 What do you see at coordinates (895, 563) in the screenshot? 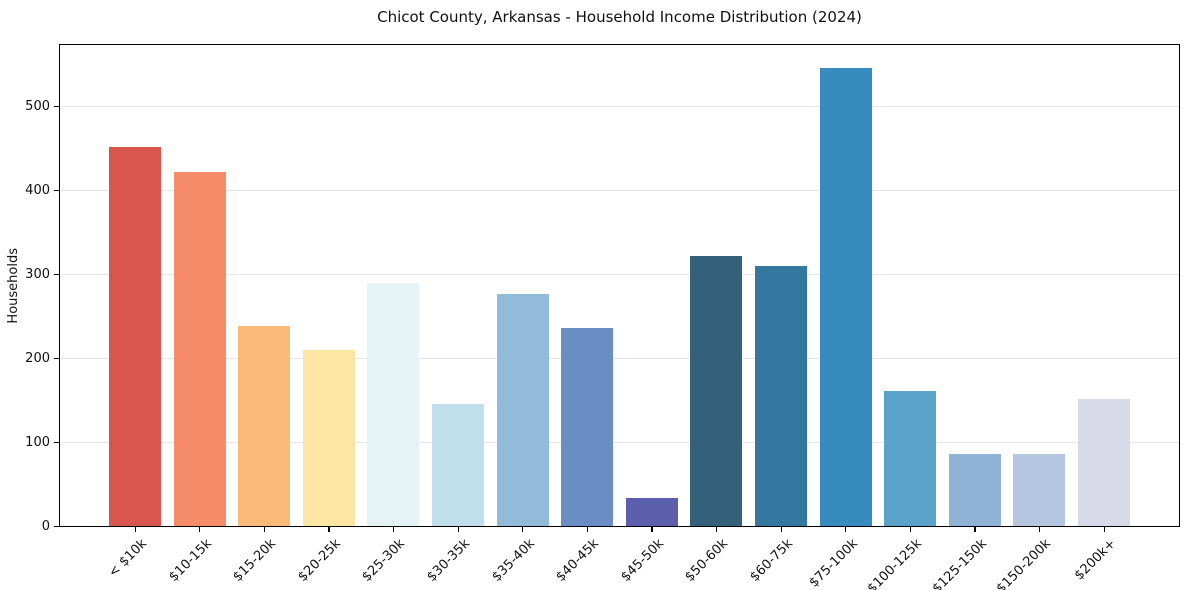
I see `x-tick-label: $100-125k` at bounding box center [895, 563].